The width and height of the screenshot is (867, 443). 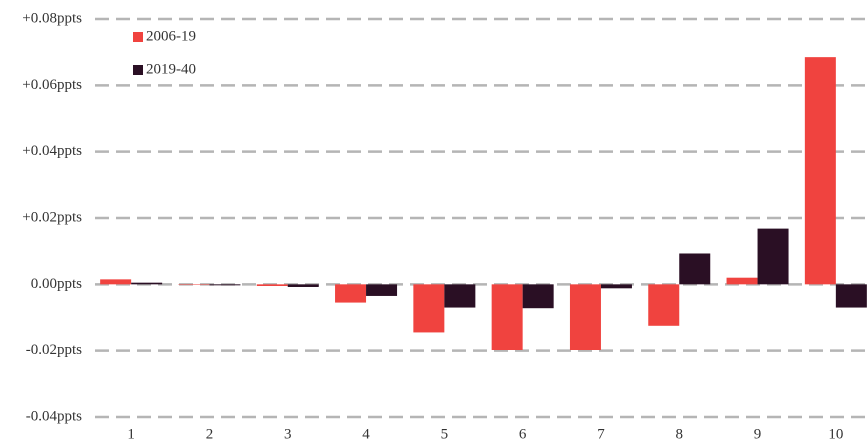 I want to click on x-tick-label: 1, so click(x=131, y=434).